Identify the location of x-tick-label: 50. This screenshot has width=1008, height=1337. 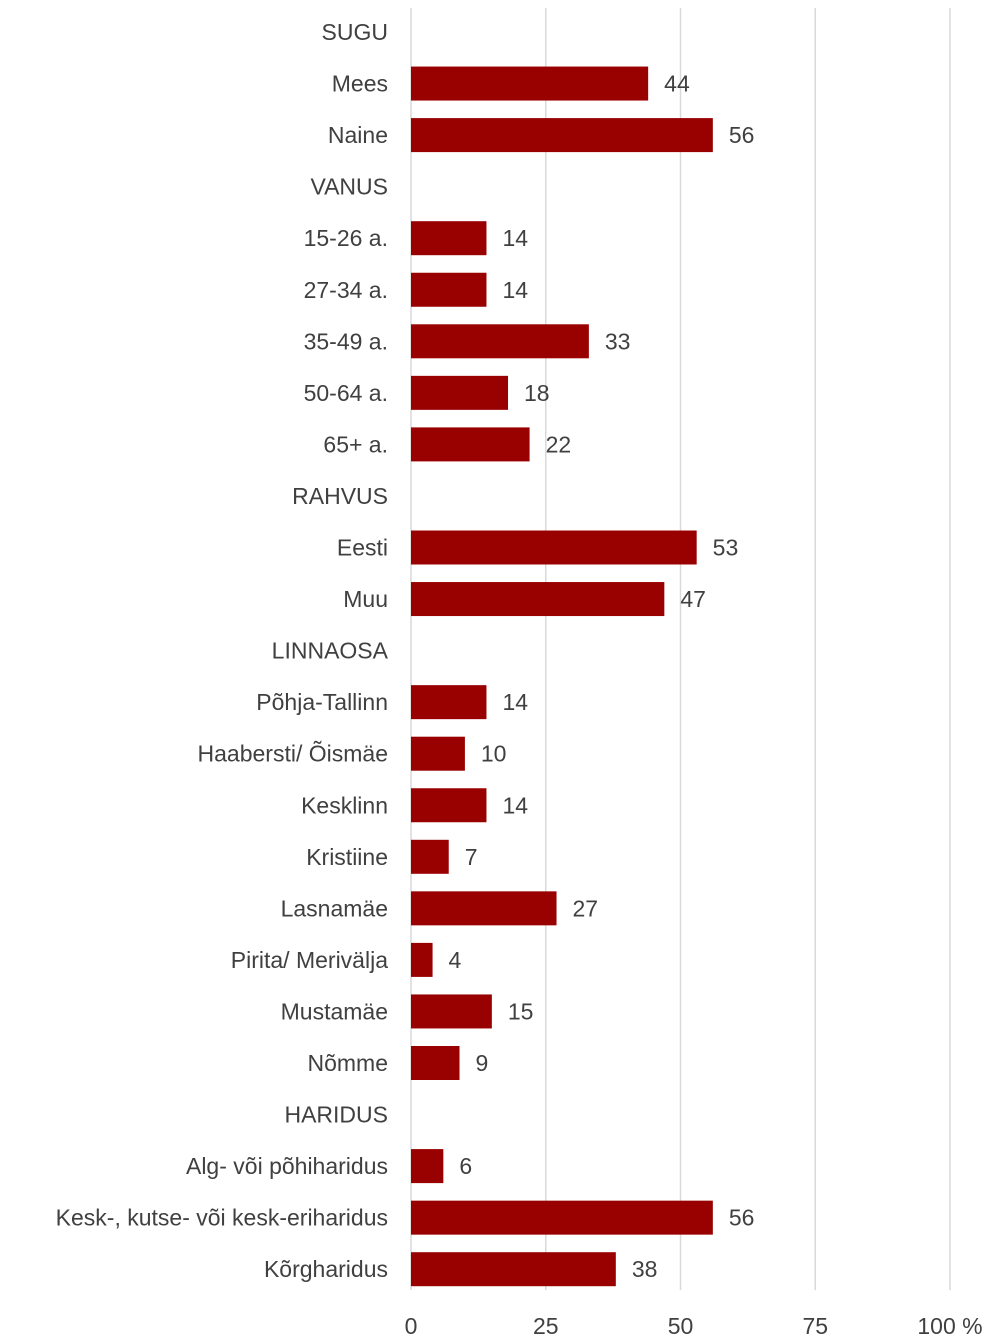
(681, 1325).